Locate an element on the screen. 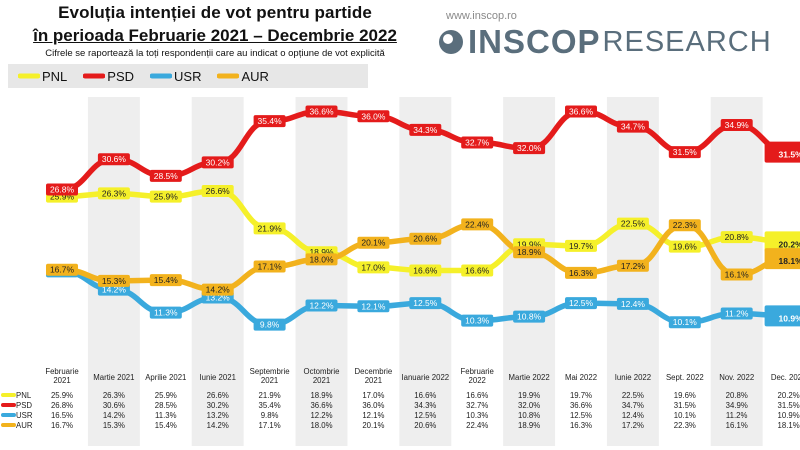 The image size is (800, 450). table-cell: 16.6% is located at coordinates (477, 395).